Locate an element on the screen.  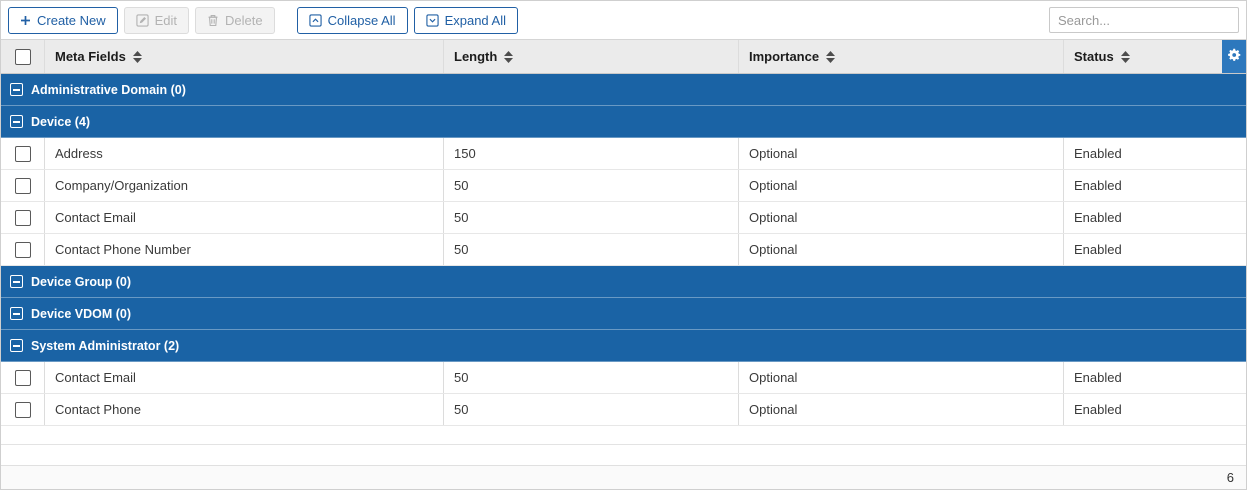
group-label: Device (4) is located at coordinates (61, 121).